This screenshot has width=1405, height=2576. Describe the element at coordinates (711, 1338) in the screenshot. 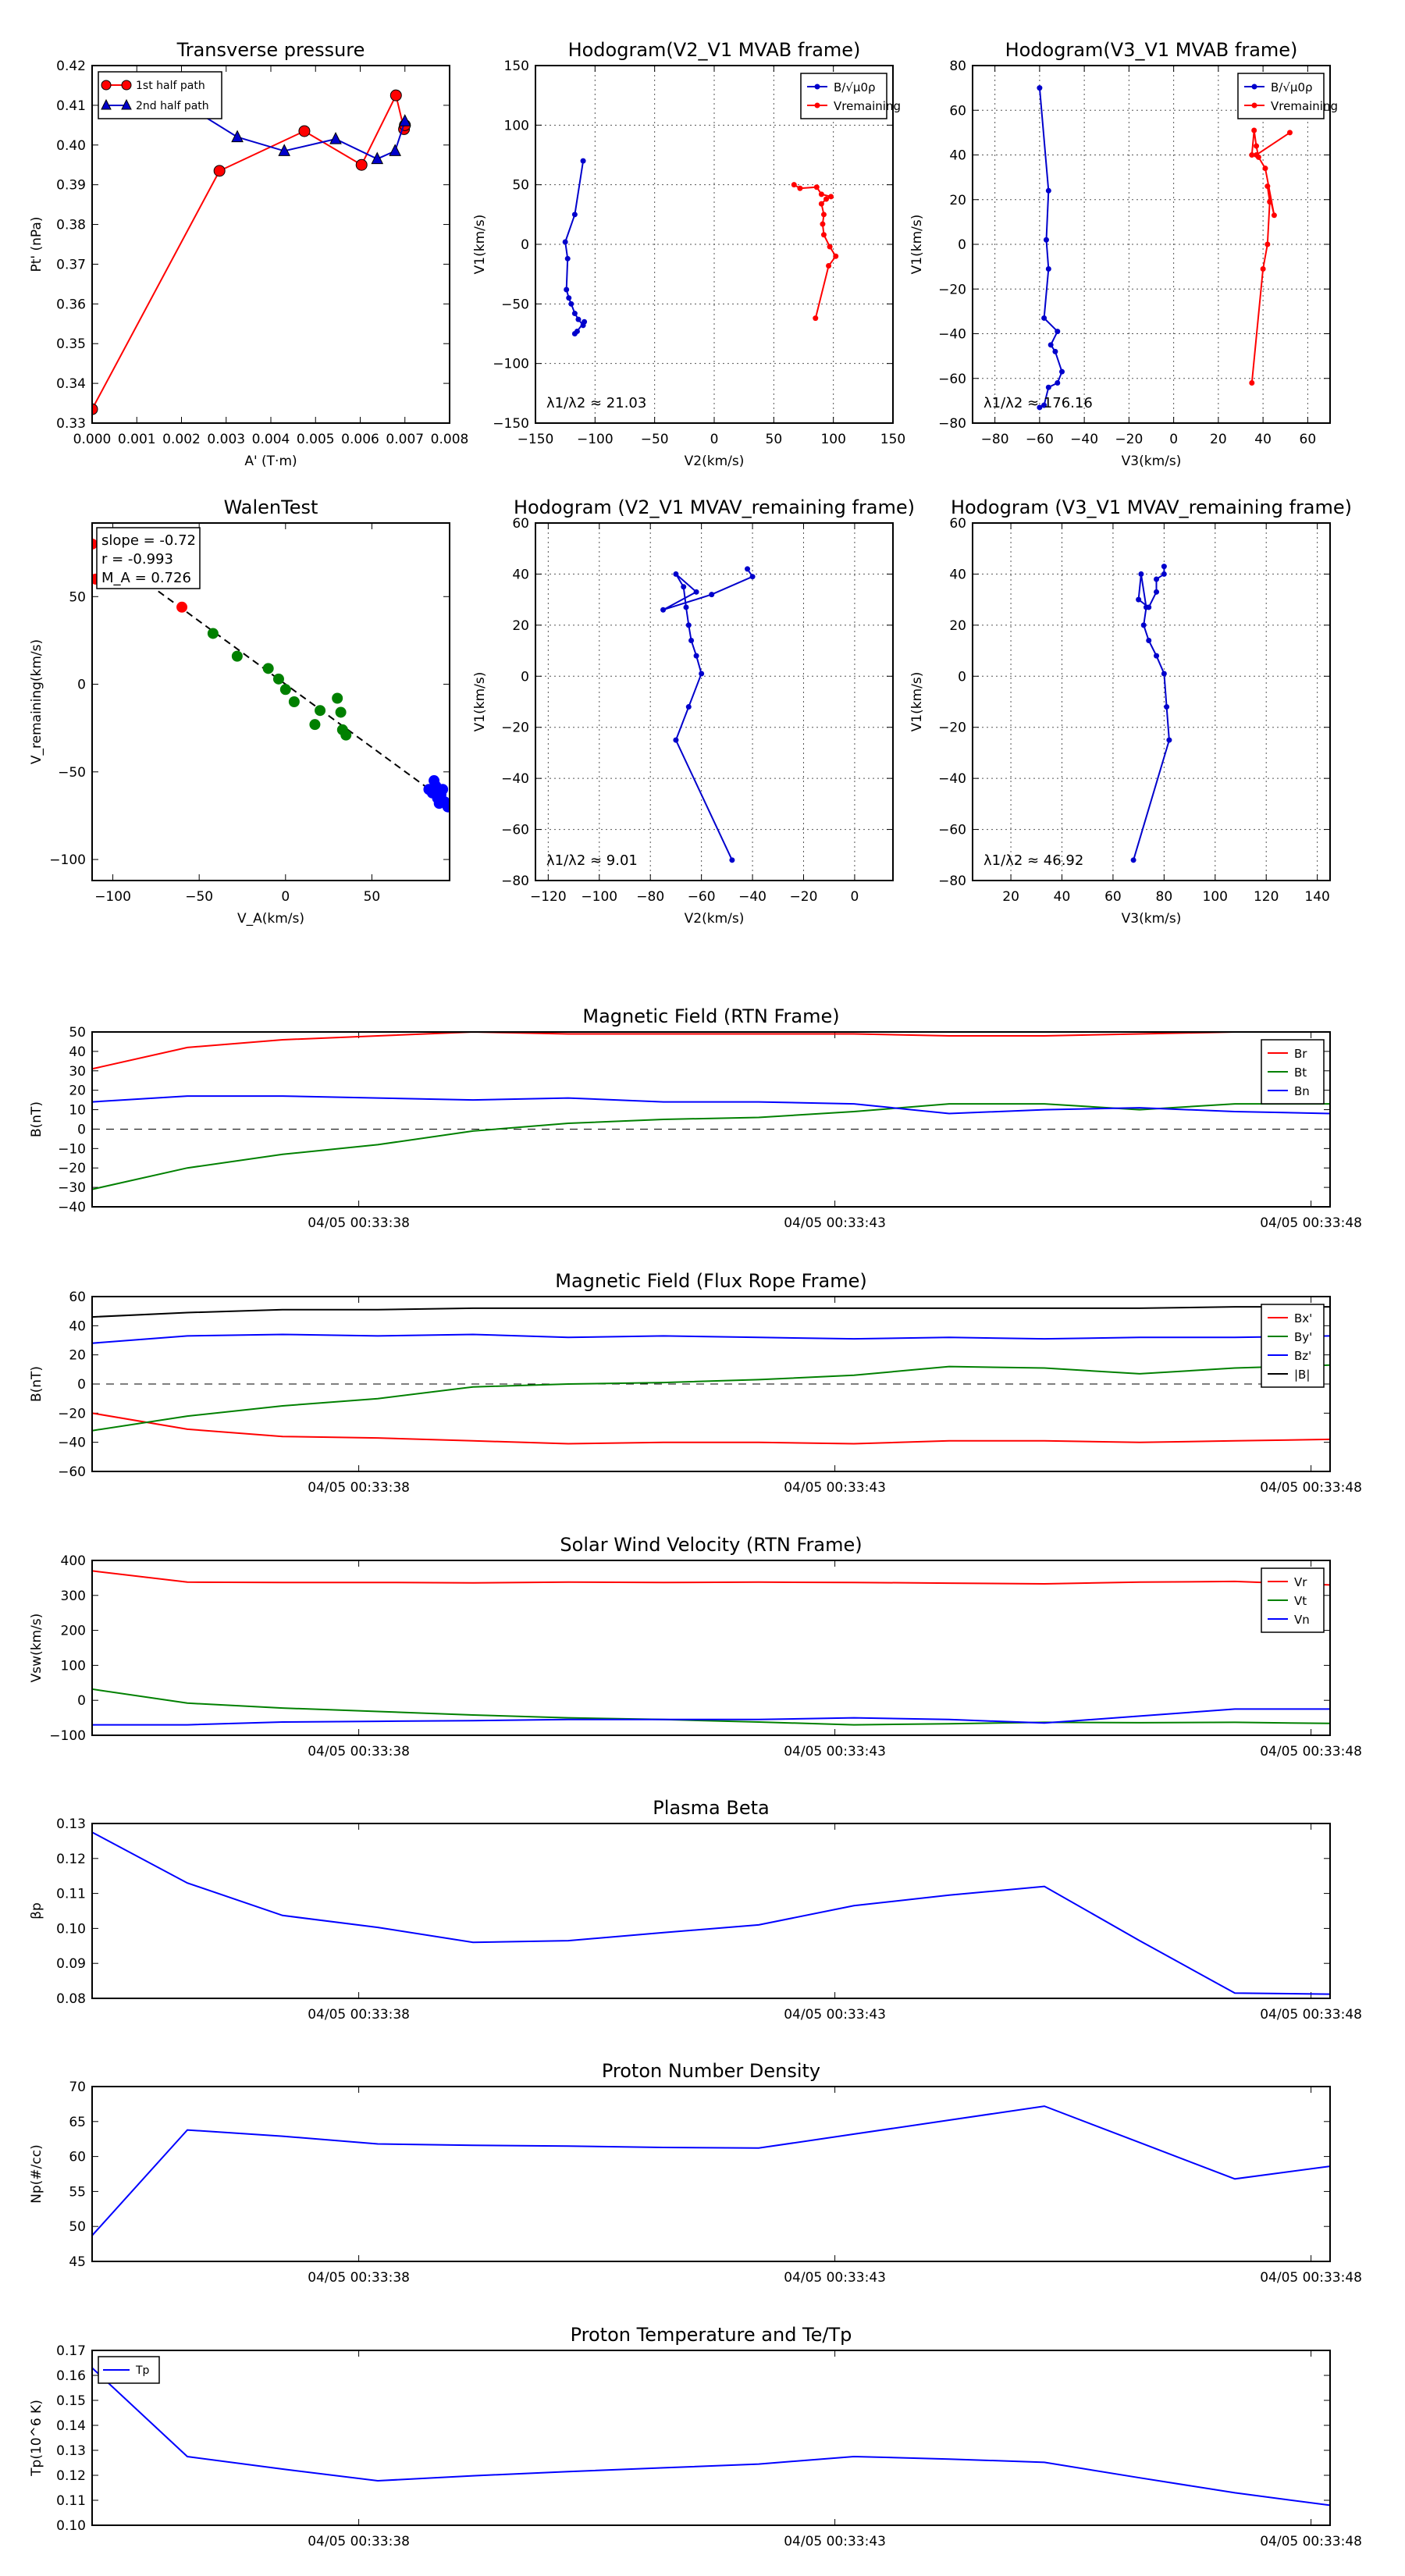

I see `series-line-Bz'` at that location.